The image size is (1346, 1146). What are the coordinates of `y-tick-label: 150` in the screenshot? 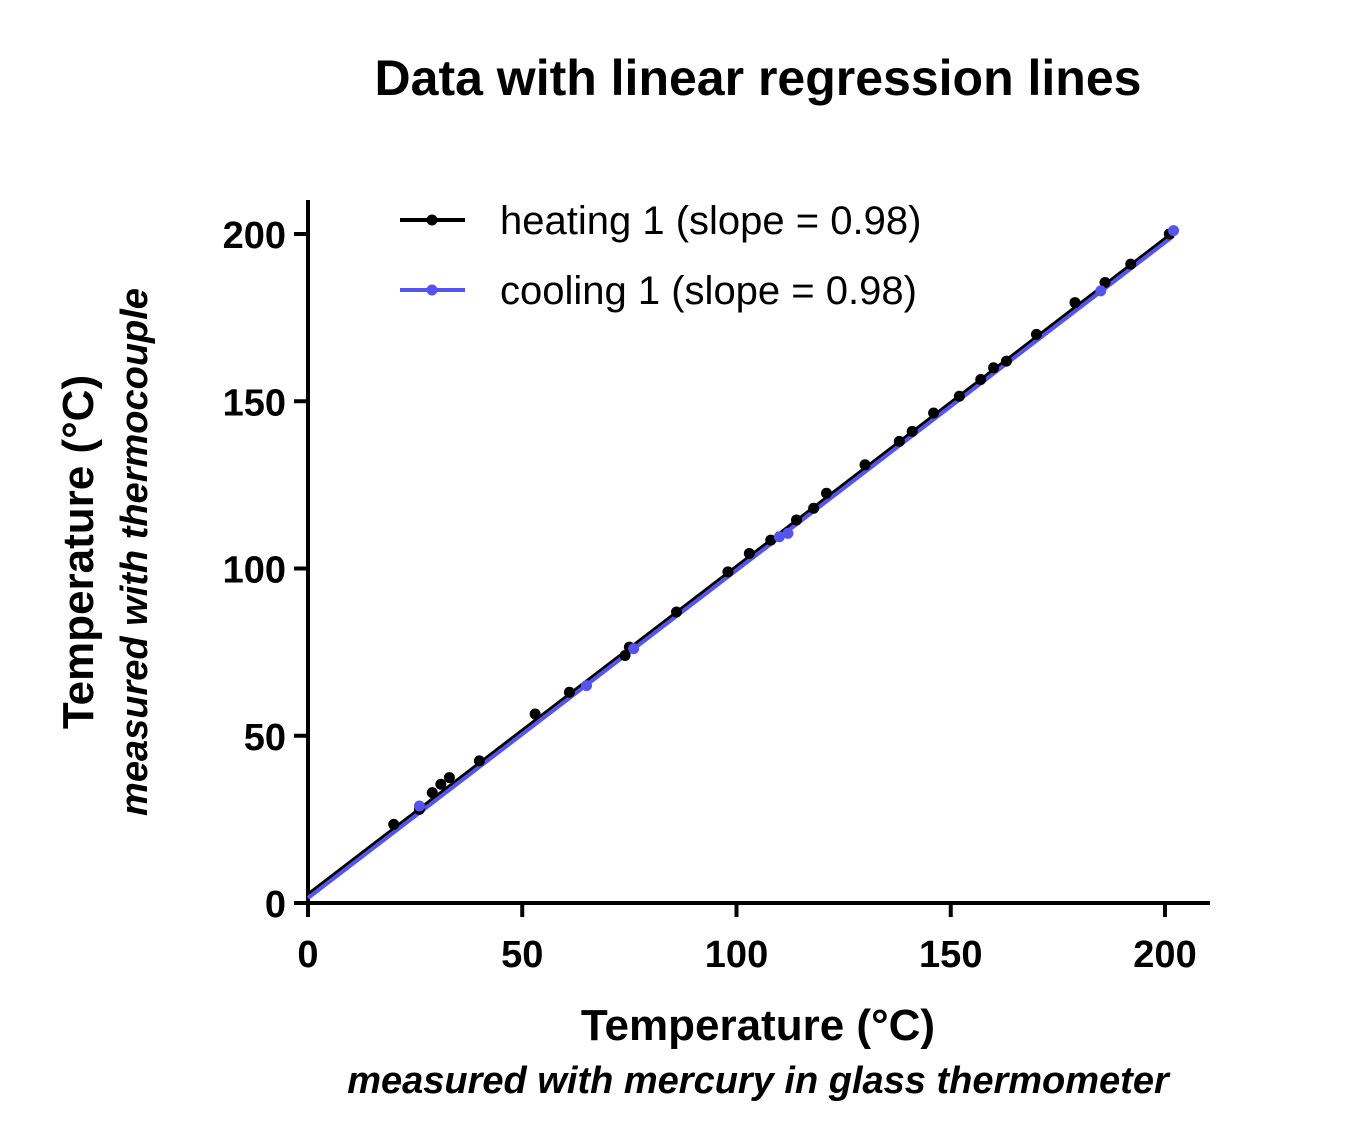 It's located at (254, 403).